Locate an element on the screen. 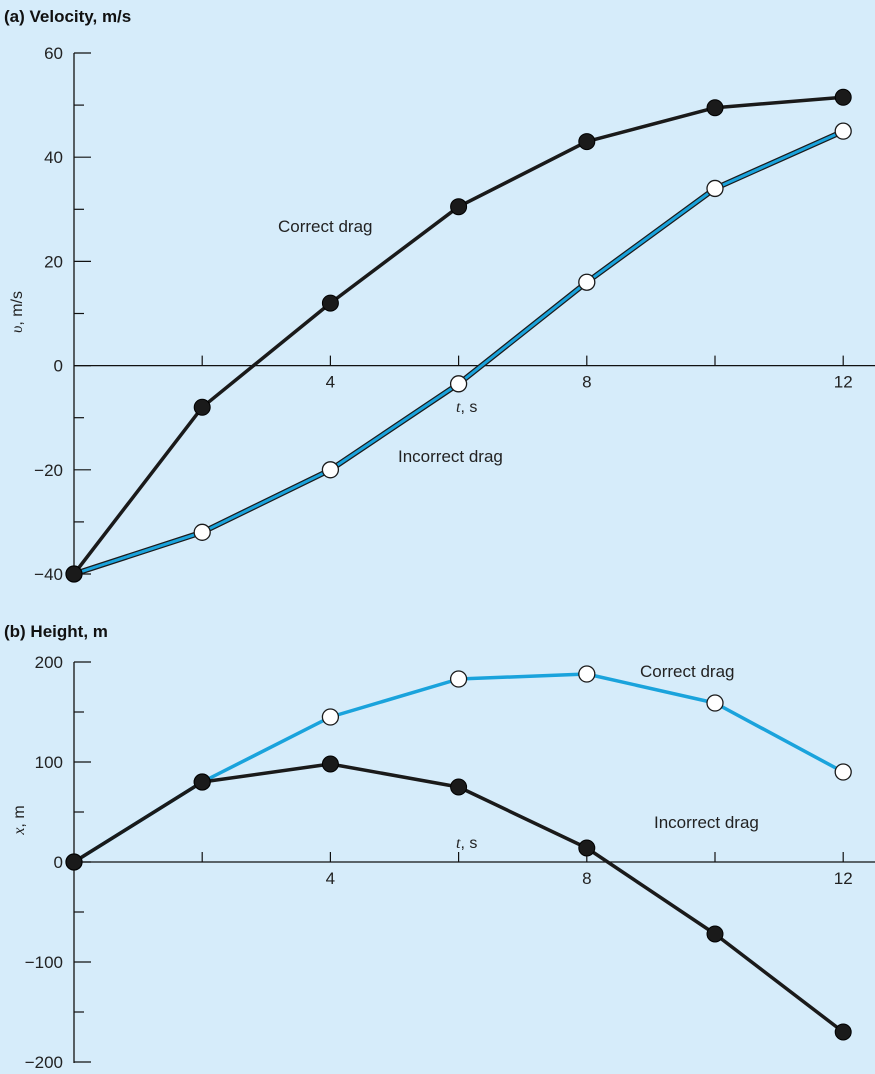 The width and height of the screenshot is (875, 1074). y-tick-label: 60 is located at coordinates (53, 53).